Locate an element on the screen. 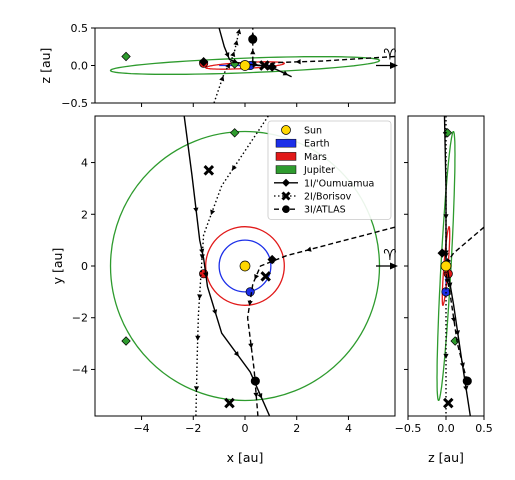 Image resolution: width=515 pixels, height=480 pixels. vernal-equinox-main-symbol: ♈ is located at coordinates (389, 255).